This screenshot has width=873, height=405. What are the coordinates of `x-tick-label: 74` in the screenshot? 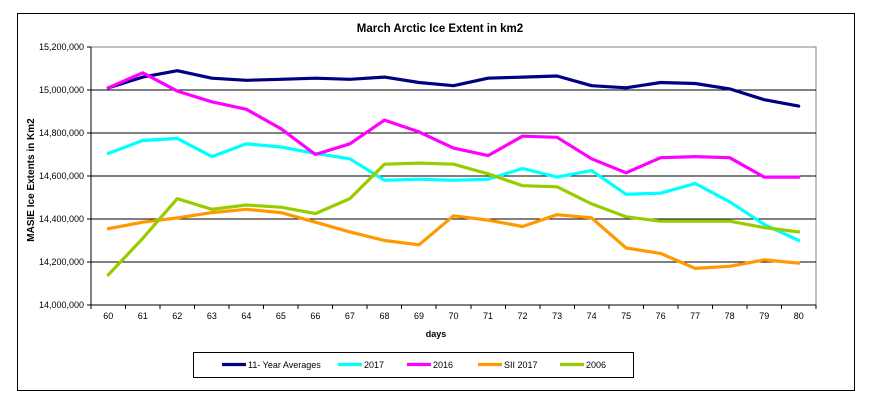 It's located at (592, 316).